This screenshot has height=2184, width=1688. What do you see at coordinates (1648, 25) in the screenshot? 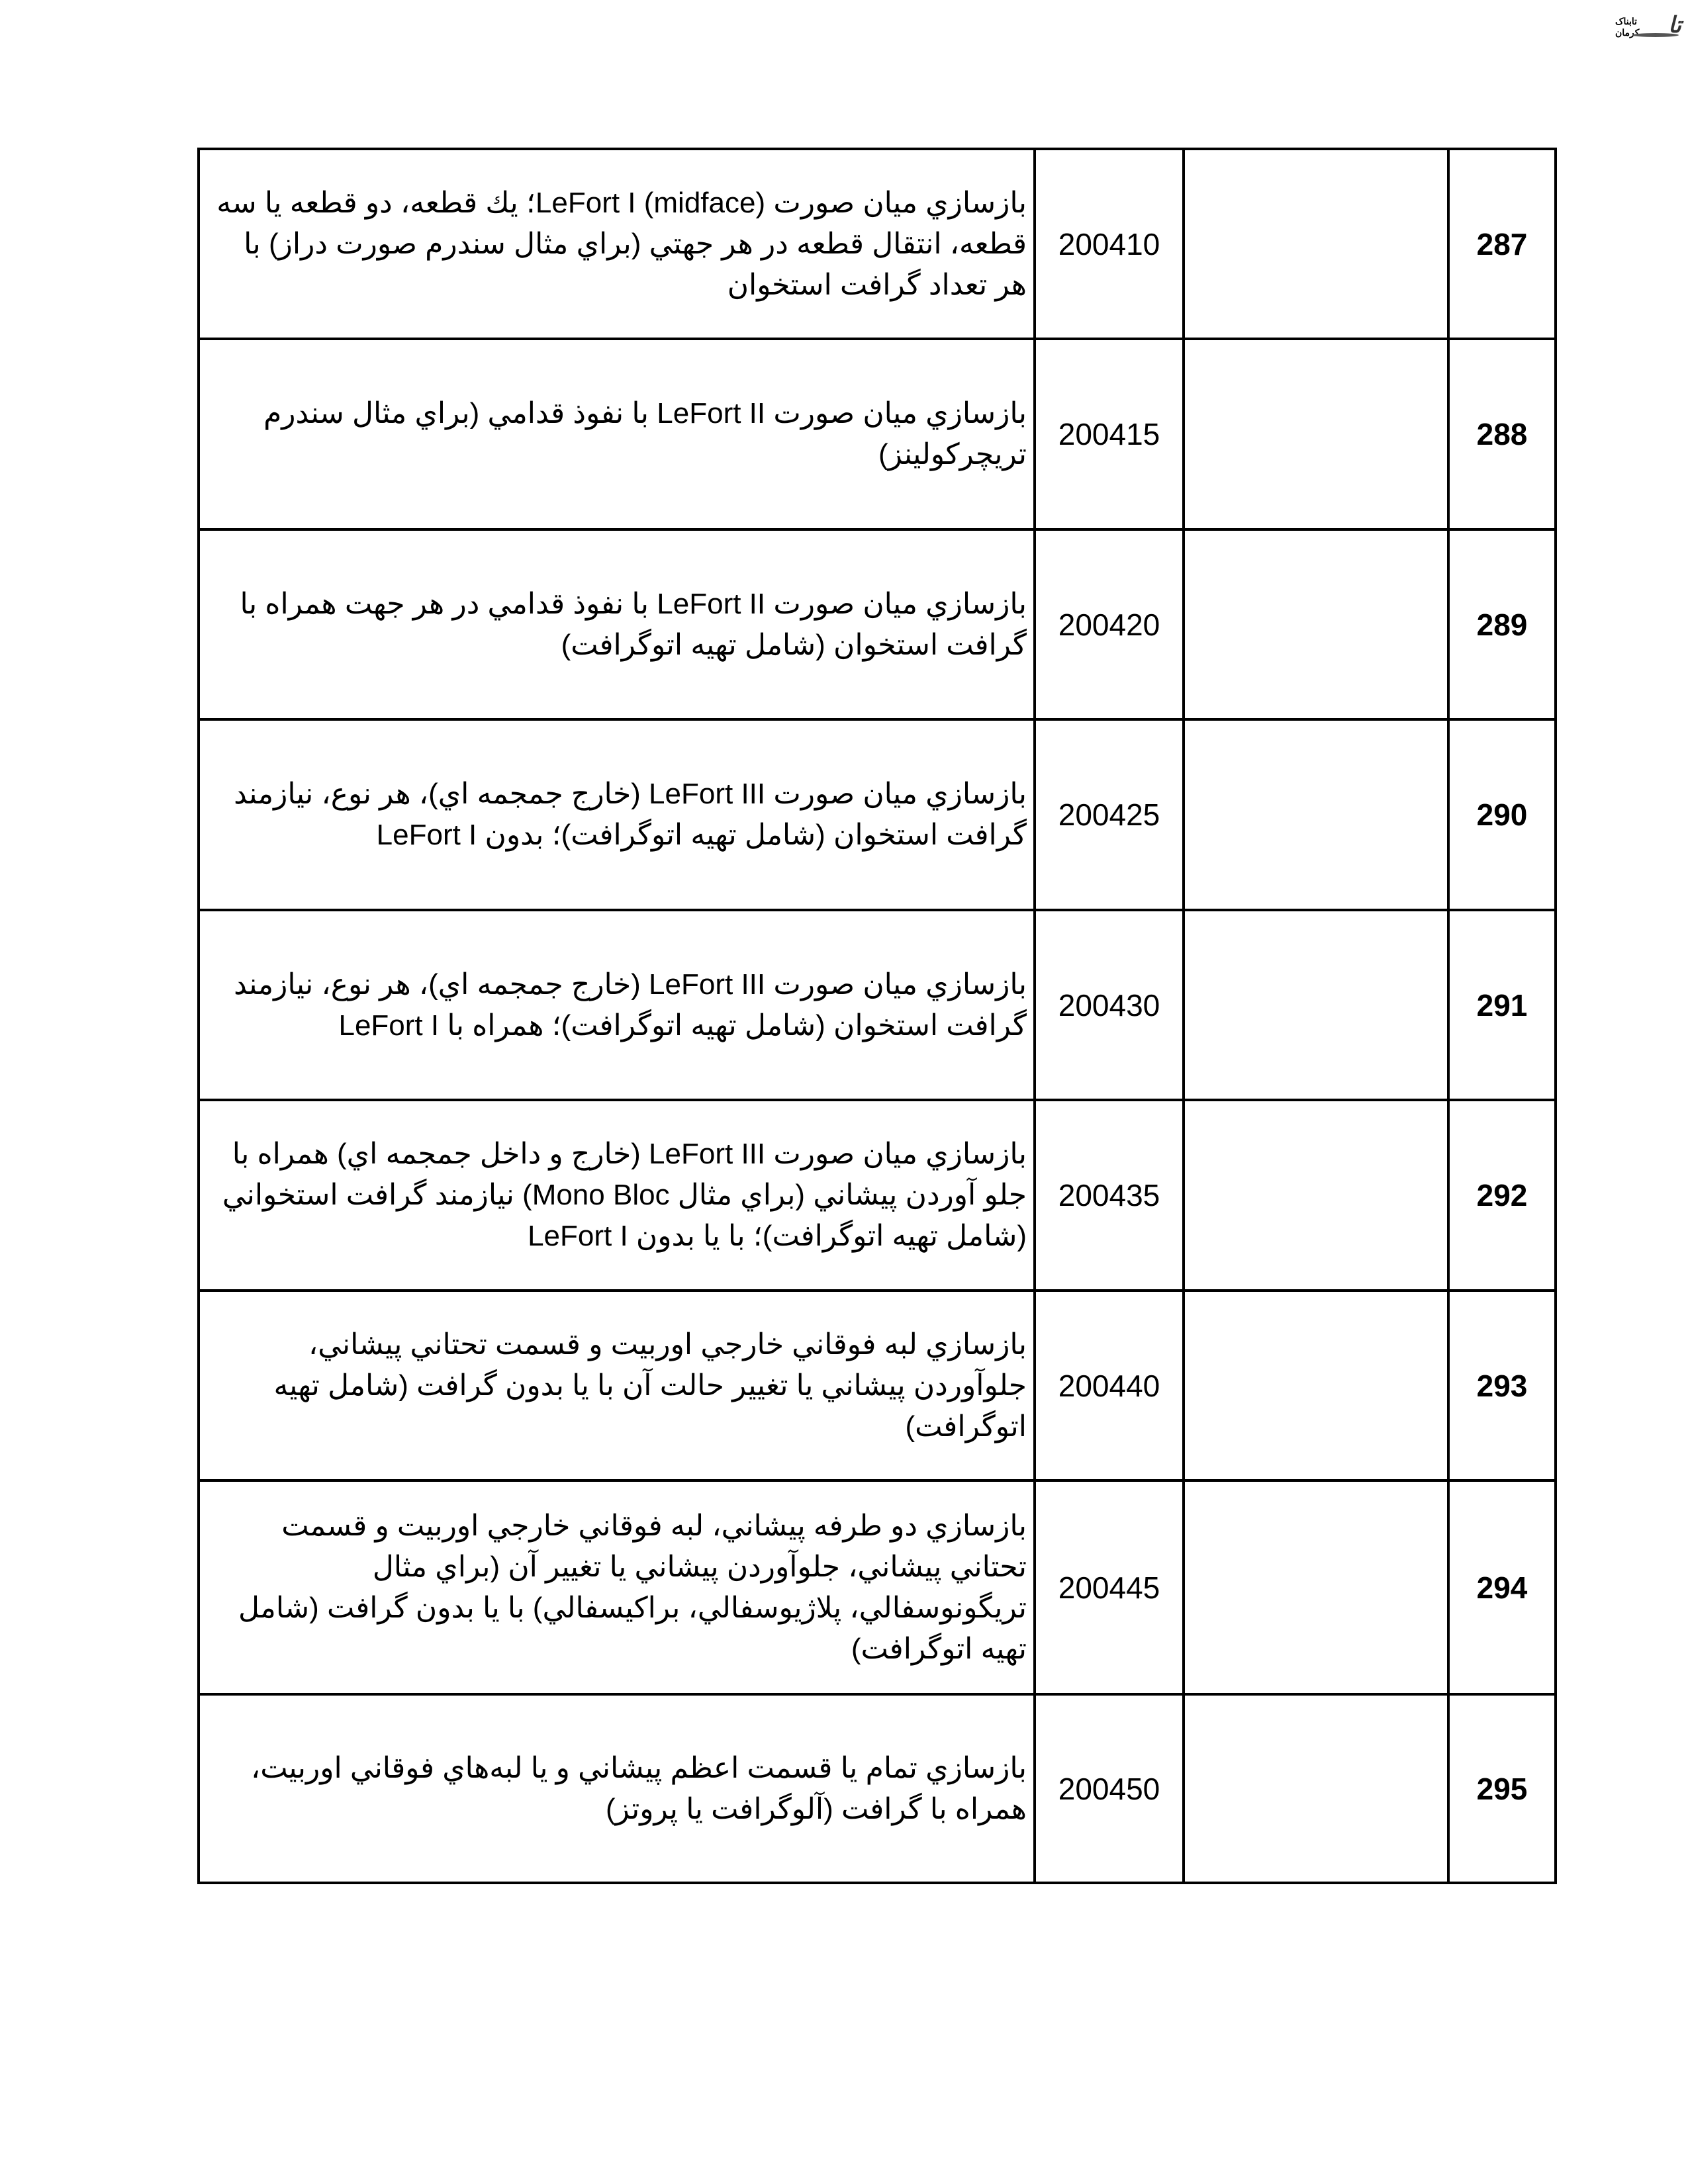
I see `logo: تا تابناک کرمان` at bounding box center [1648, 25].